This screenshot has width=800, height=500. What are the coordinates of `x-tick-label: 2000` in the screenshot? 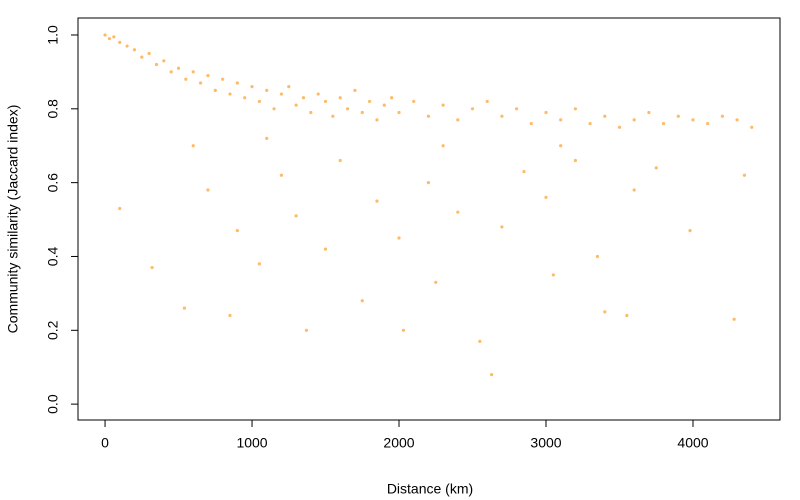 It's located at (398, 443).